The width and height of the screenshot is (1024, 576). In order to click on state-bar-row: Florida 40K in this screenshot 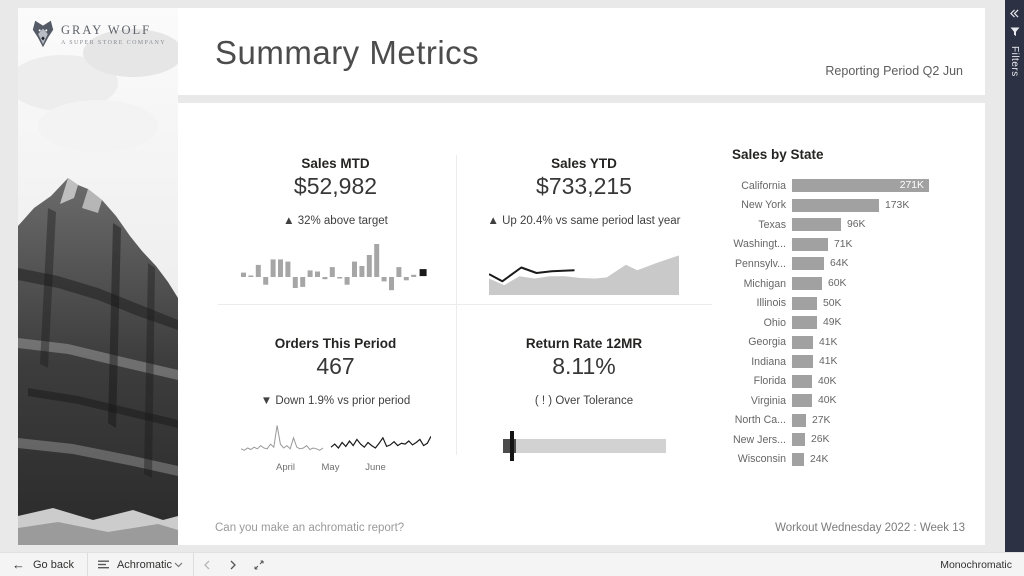, I will do `click(848, 381)`.